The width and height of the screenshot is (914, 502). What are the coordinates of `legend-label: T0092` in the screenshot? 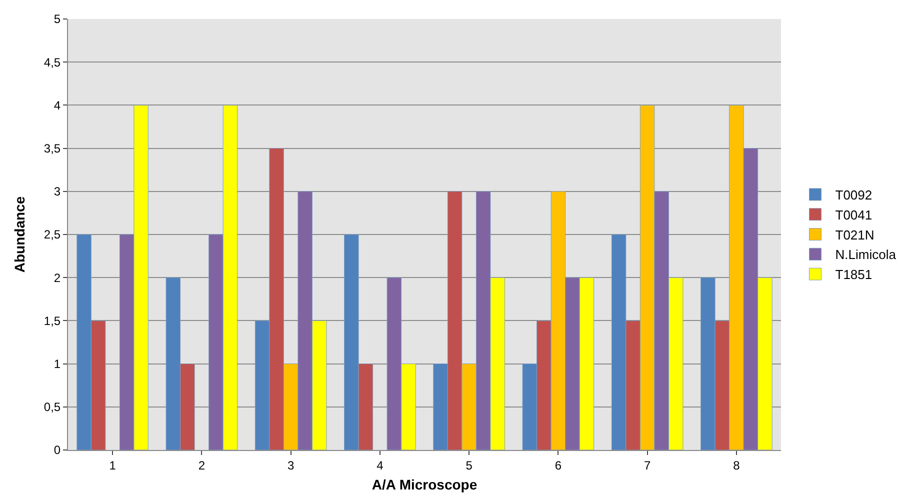 It's located at (853, 195).